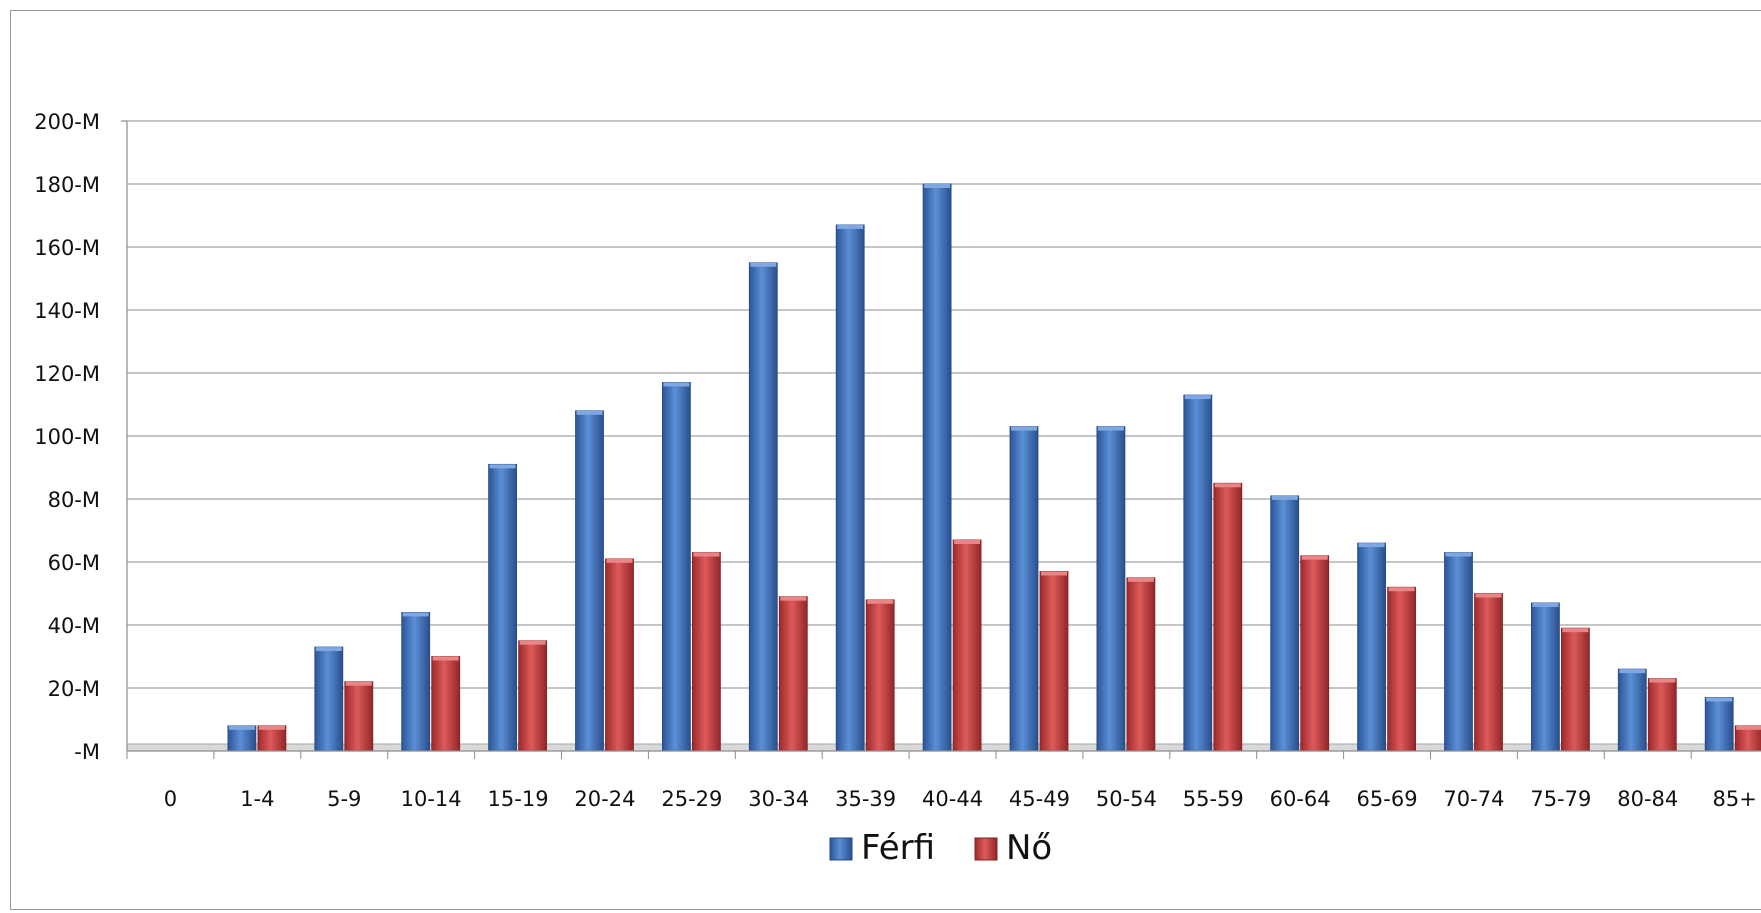 Image resolution: width=1761 pixels, height=913 pixels. What do you see at coordinates (986, 849) in the screenshot?
I see `legend-no-swatch` at bounding box center [986, 849].